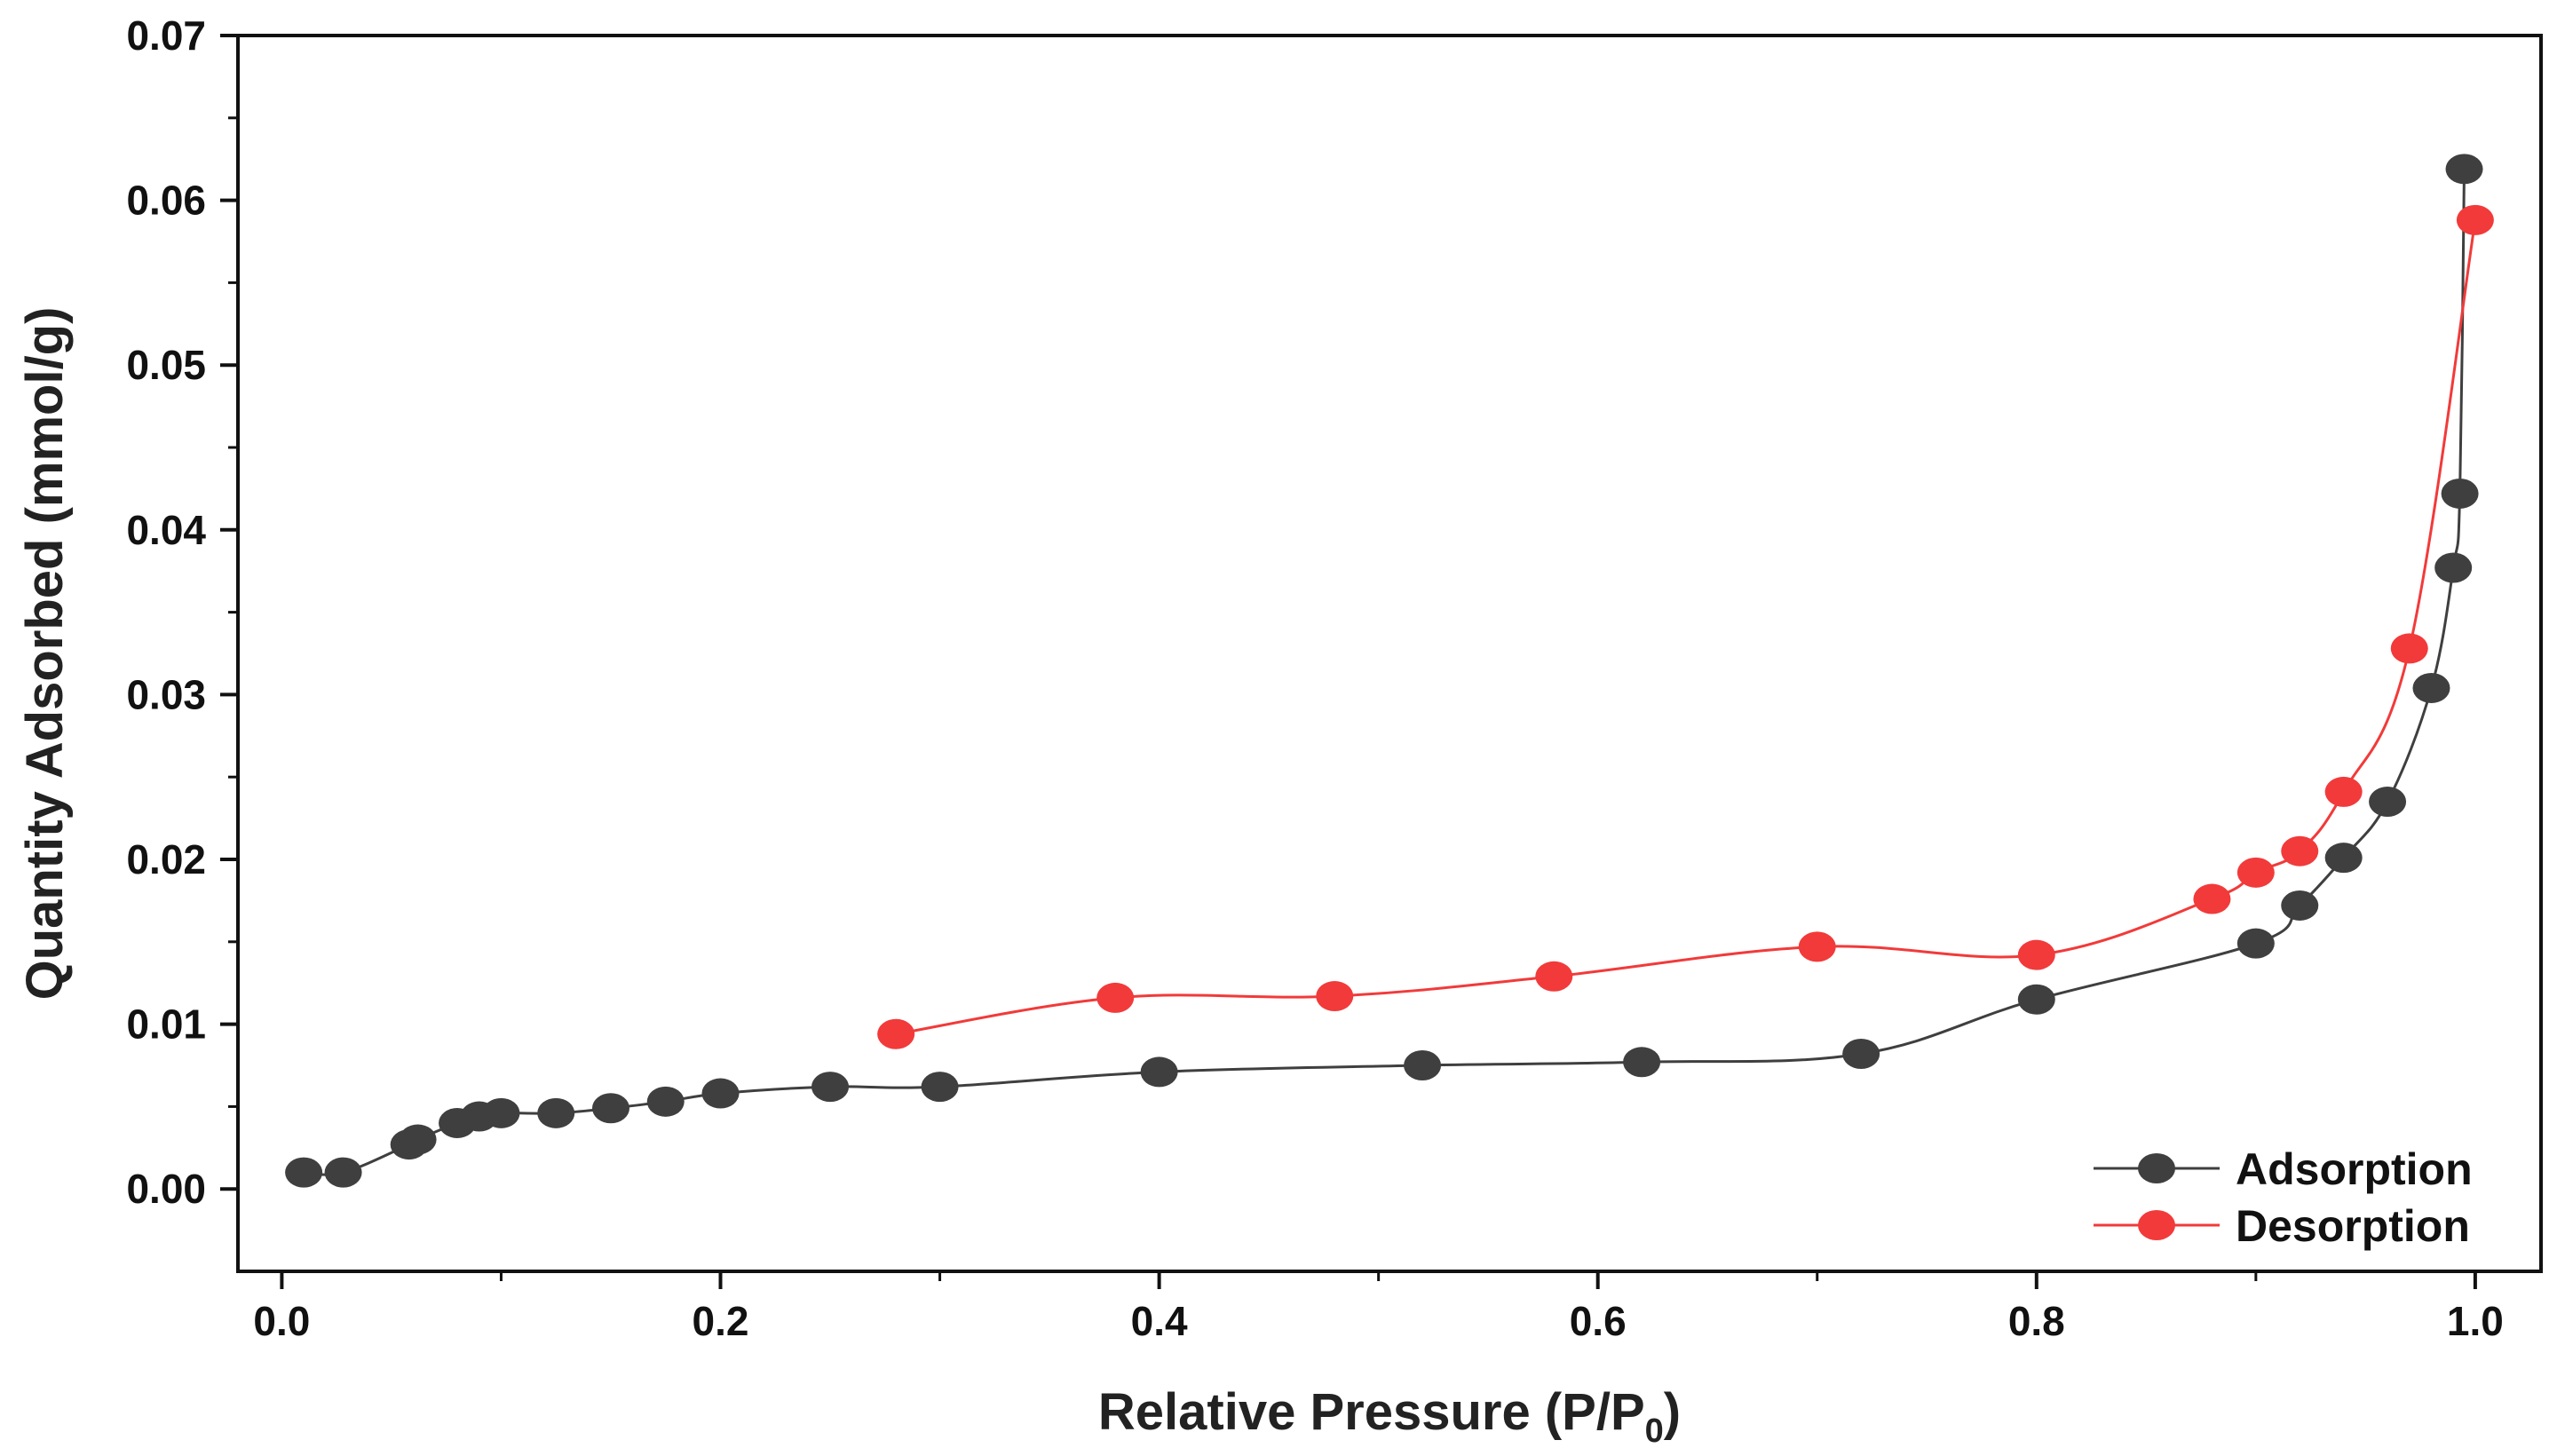 This screenshot has height=1456, width=2557. I want to click on legend-adsorption-label: Adsorption, so click(2354, 1169).